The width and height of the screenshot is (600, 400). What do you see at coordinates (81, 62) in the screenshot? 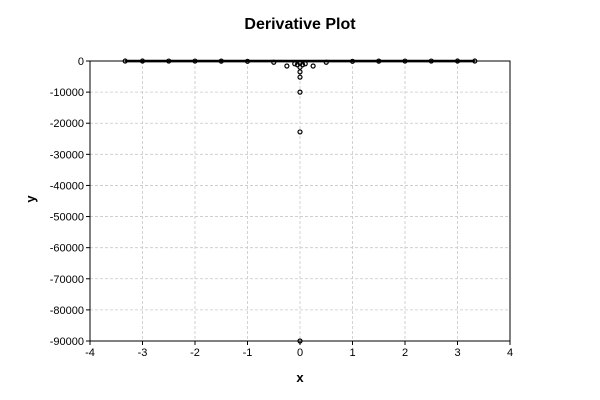
I see `y-tick-label-0: 0` at bounding box center [81, 62].